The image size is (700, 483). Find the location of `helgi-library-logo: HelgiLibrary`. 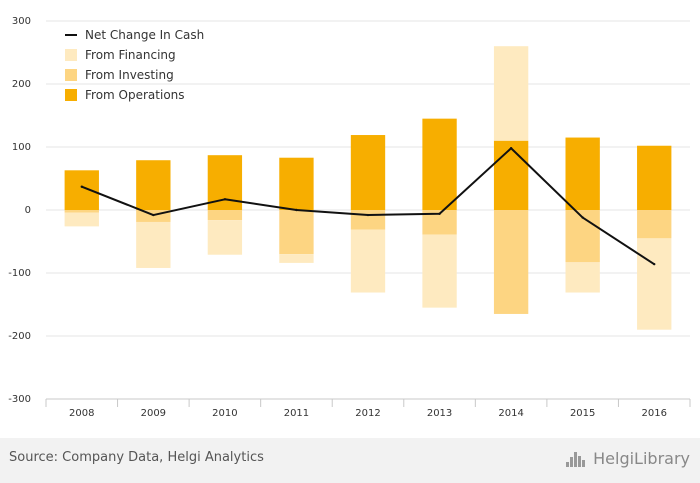

helgi-library-logo: HelgiLibrary is located at coordinates (627, 458).